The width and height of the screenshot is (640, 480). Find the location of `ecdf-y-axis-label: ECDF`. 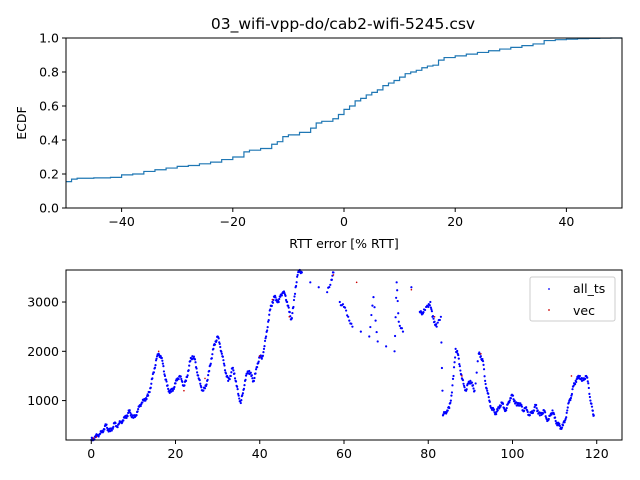

ecdf-y-axis-label: ECDF is located at coordinates (21, 122).